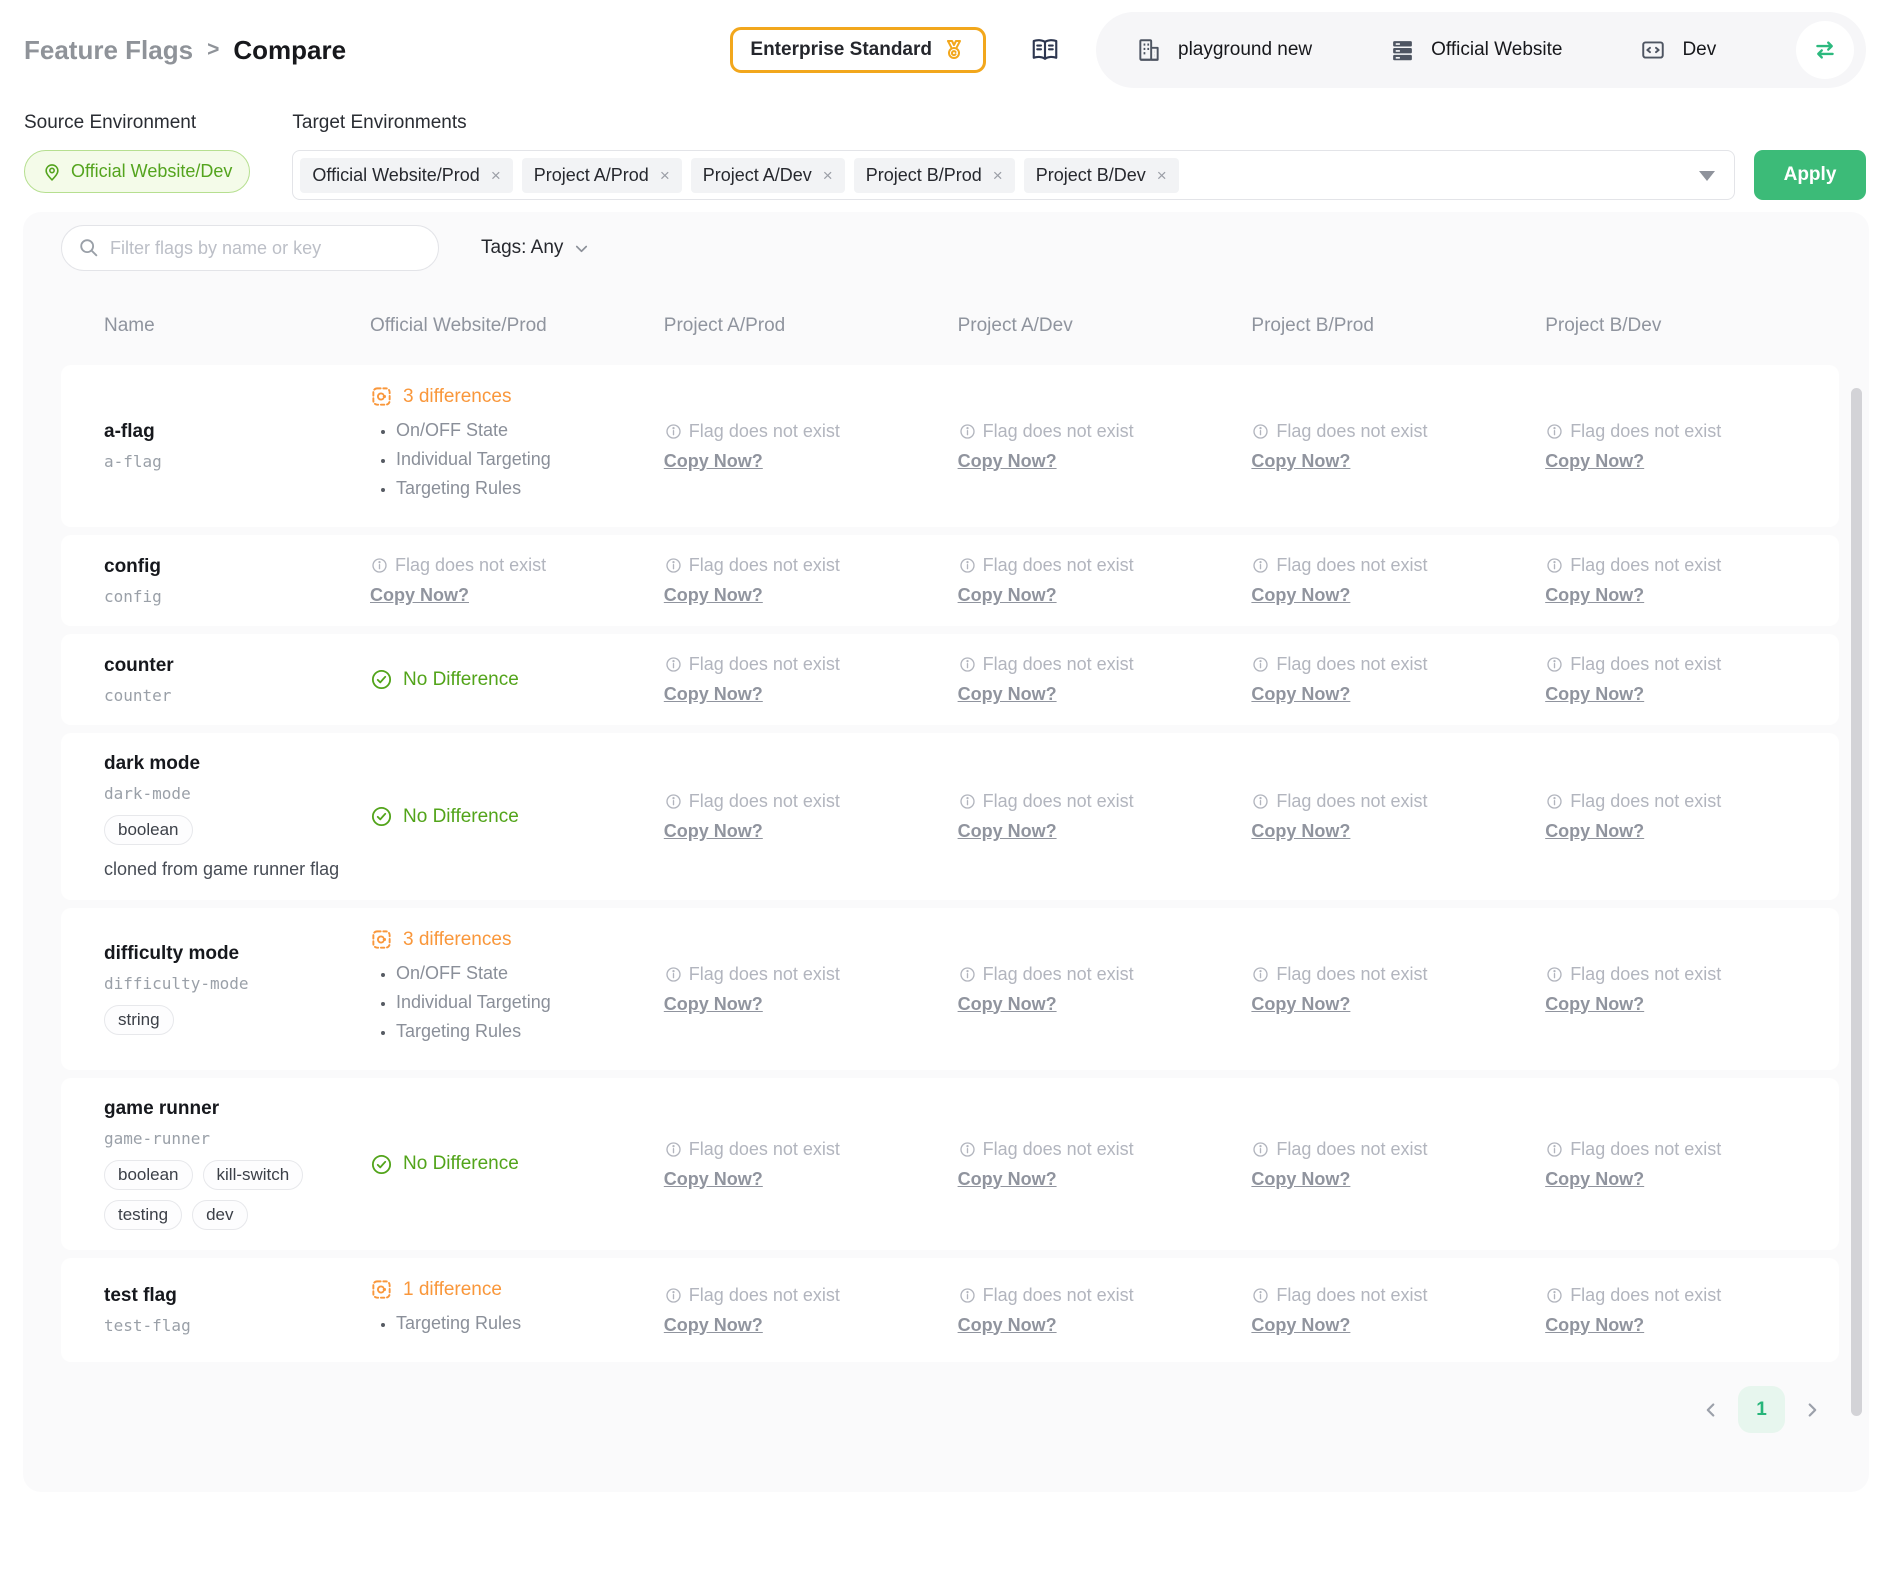 This screenshot has width=1892, height=1574. What do you see at coordinates (109, 49) in the screenshot?
I see `breadcrumb-feature-flags: Feature Flags` at bounding box center [109, 49].